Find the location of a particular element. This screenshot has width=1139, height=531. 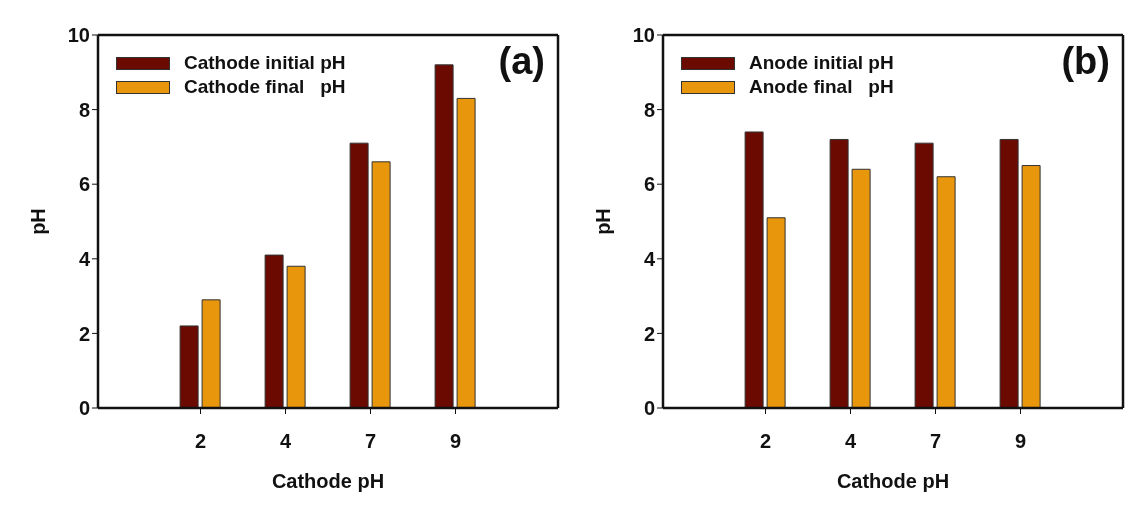

annotation: (b) is located at coordinates (1085, 61).